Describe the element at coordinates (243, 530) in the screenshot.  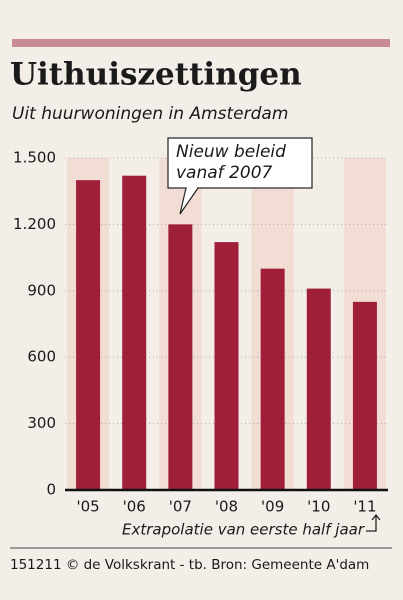
I see `note: Extrapolatie van eerste half jaar` at that location.